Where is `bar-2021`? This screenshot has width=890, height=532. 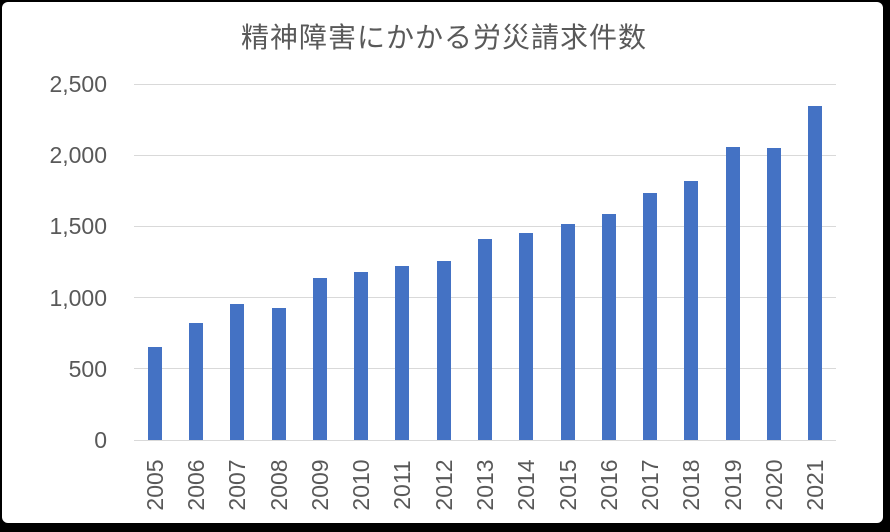 bar-2021 is located at coordinates (815, 272).